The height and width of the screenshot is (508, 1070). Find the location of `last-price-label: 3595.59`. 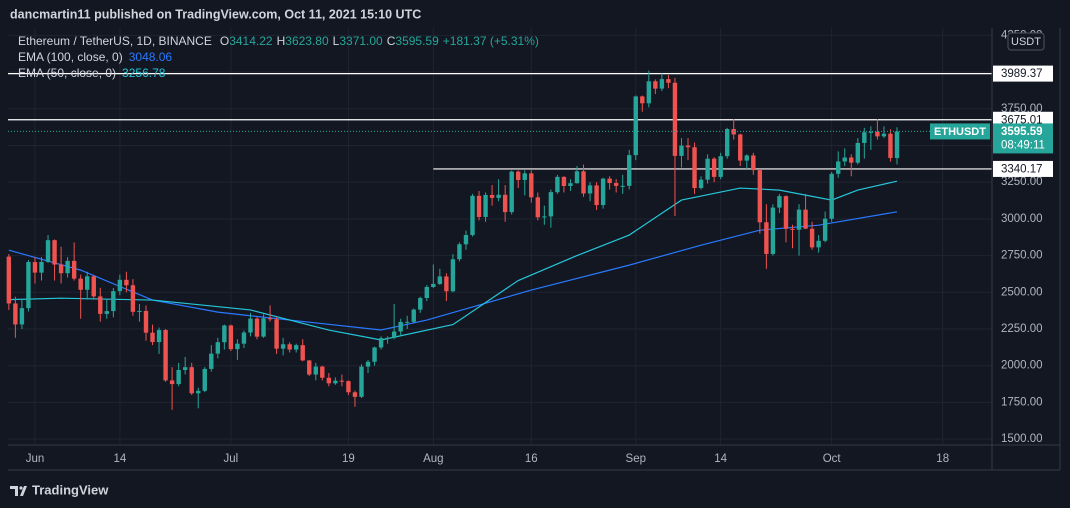

last-price-label: 3595.59 is located at coordinates (1022, 132).